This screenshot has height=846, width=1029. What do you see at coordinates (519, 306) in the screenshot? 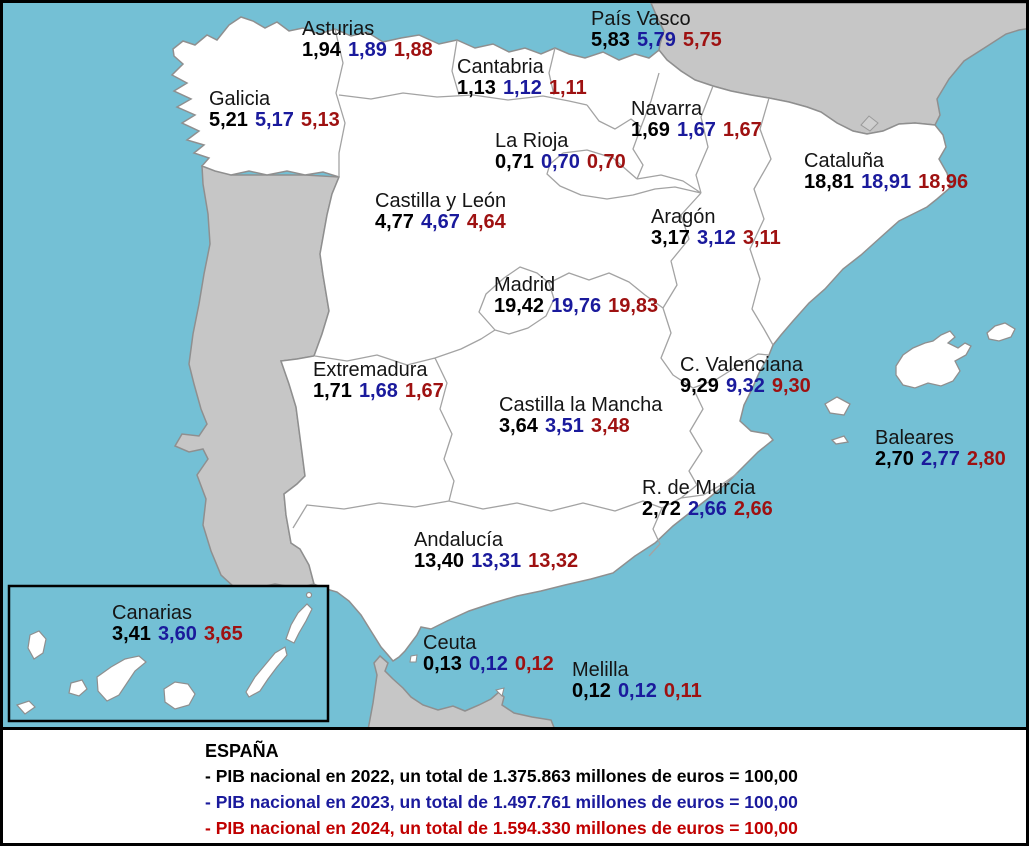
I see `value-2022: 19,42` at bounding box center [519, 306].